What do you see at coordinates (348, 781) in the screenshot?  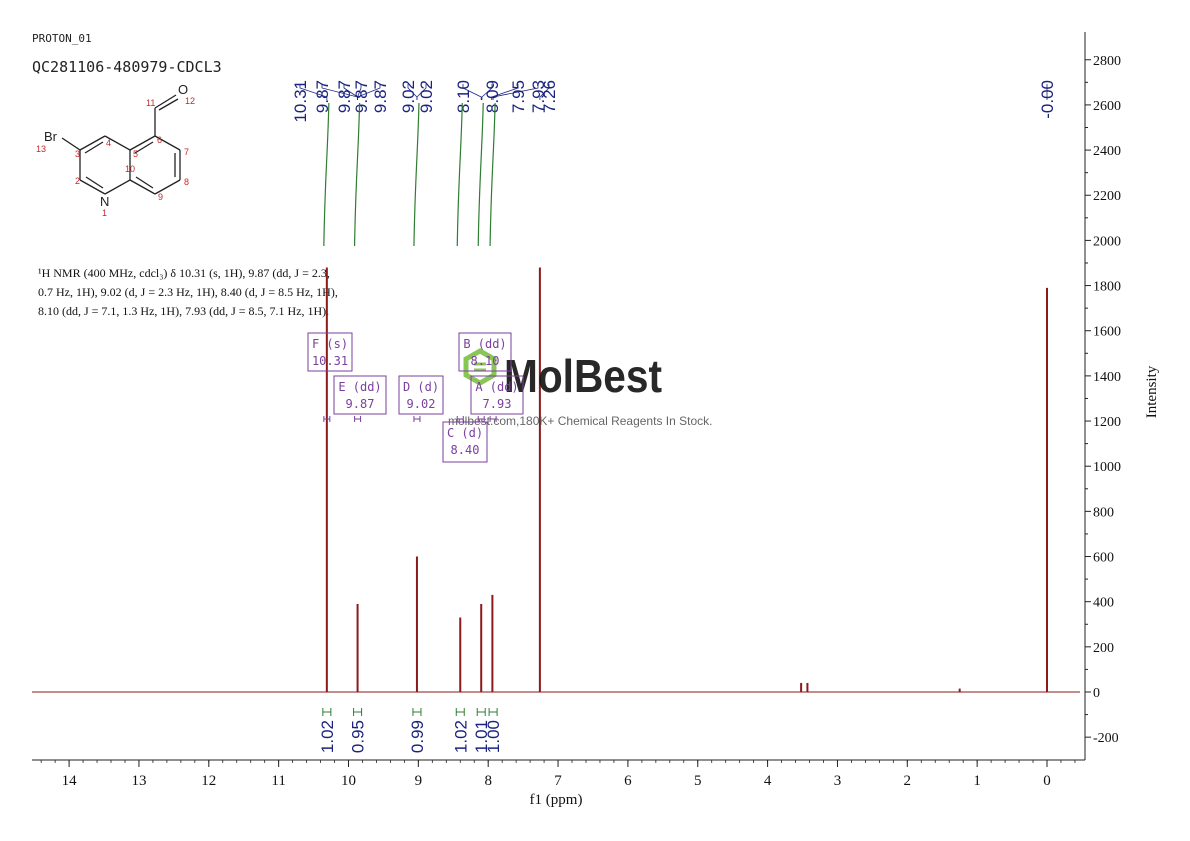 I see `x-tick-label: 10` at bounding box center [348, 781].